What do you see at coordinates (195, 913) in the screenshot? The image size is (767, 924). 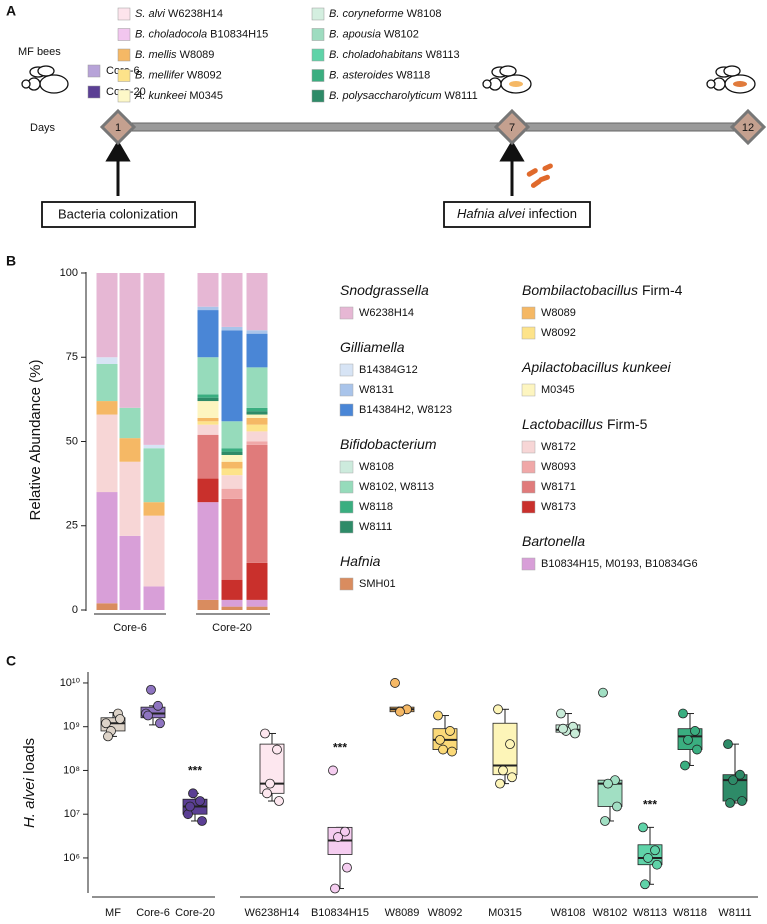 I see `x-tick-label: Core-20` at bounding box center [195, 913].